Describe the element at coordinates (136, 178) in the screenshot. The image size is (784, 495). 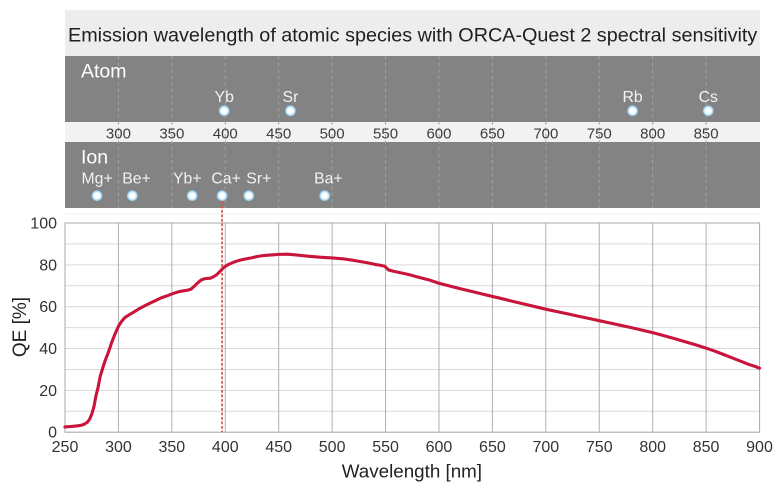
I see `svg-text: Be+` at that location.